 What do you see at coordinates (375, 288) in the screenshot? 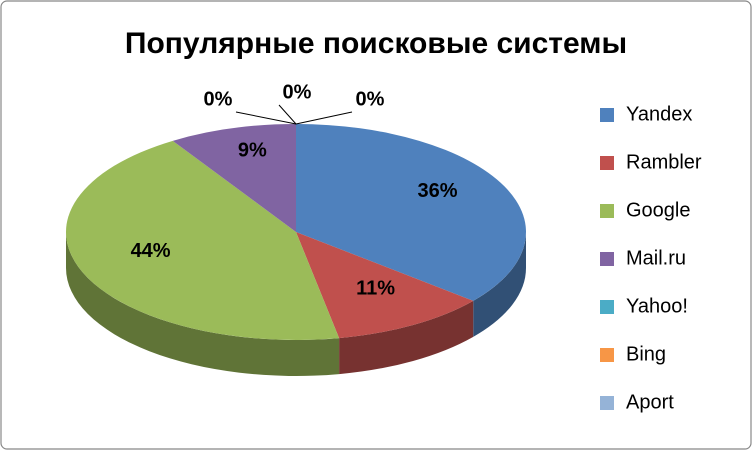
I see `data-label: 11%` at bounding box center [375, 288].